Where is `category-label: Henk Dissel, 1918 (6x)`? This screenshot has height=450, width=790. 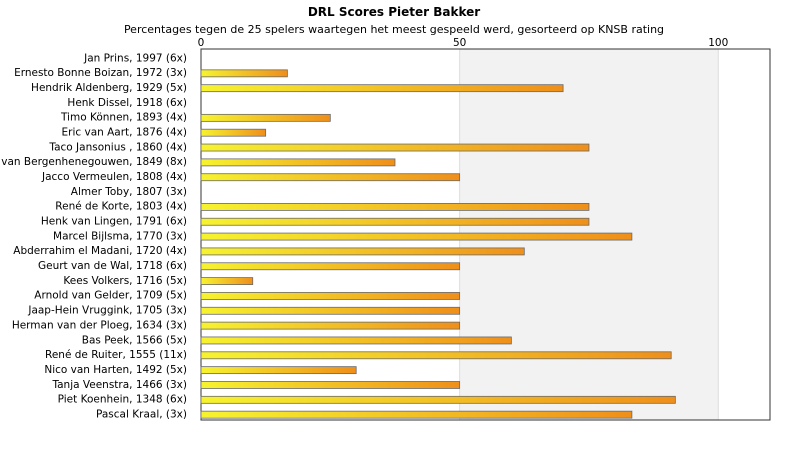 category-label: Henk Dissel, 1918 (6x) is located at coordinates (127, 103).